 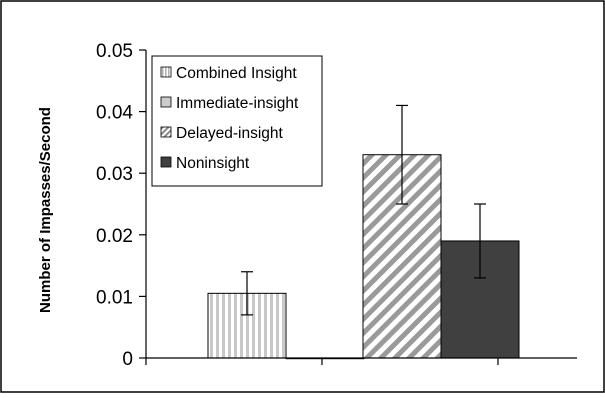 What do you see at coordinates (114, 51) in the screenshot?
I see `y-tick-label: 0.05` at bounding box center [114, 51].